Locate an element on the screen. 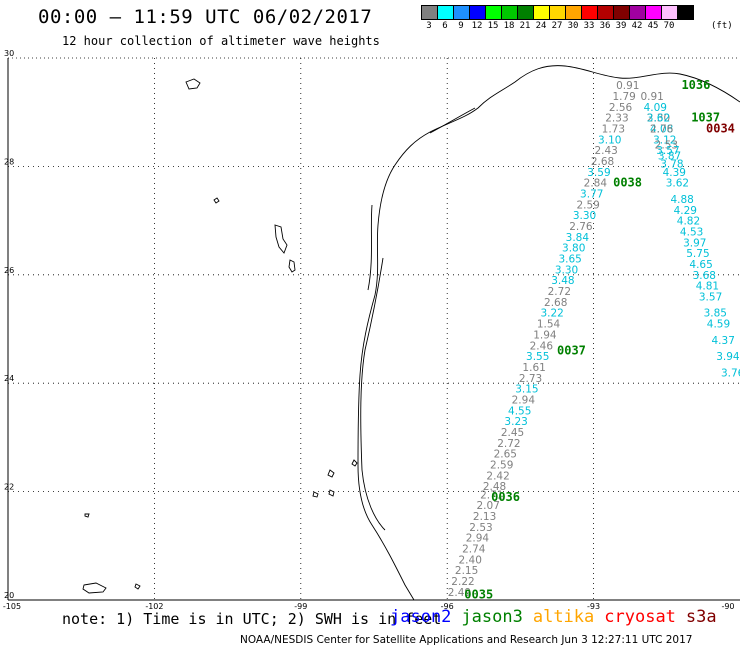  swh-value: 1.94 is located at coordinates (545, 335).